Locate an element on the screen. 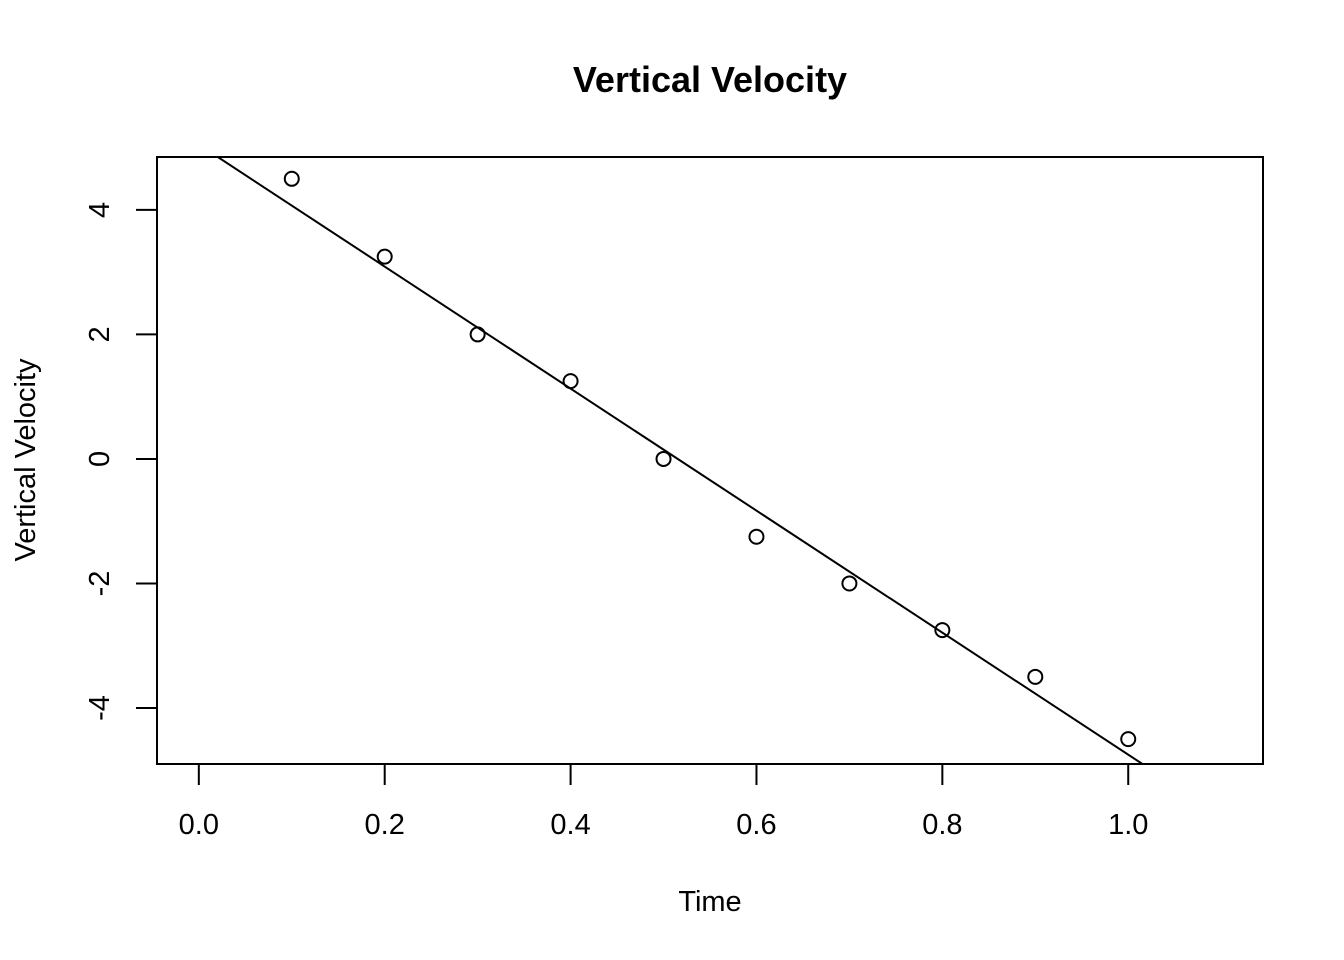  x-tick-label: 0.6 is located at coordinates (756, 825).